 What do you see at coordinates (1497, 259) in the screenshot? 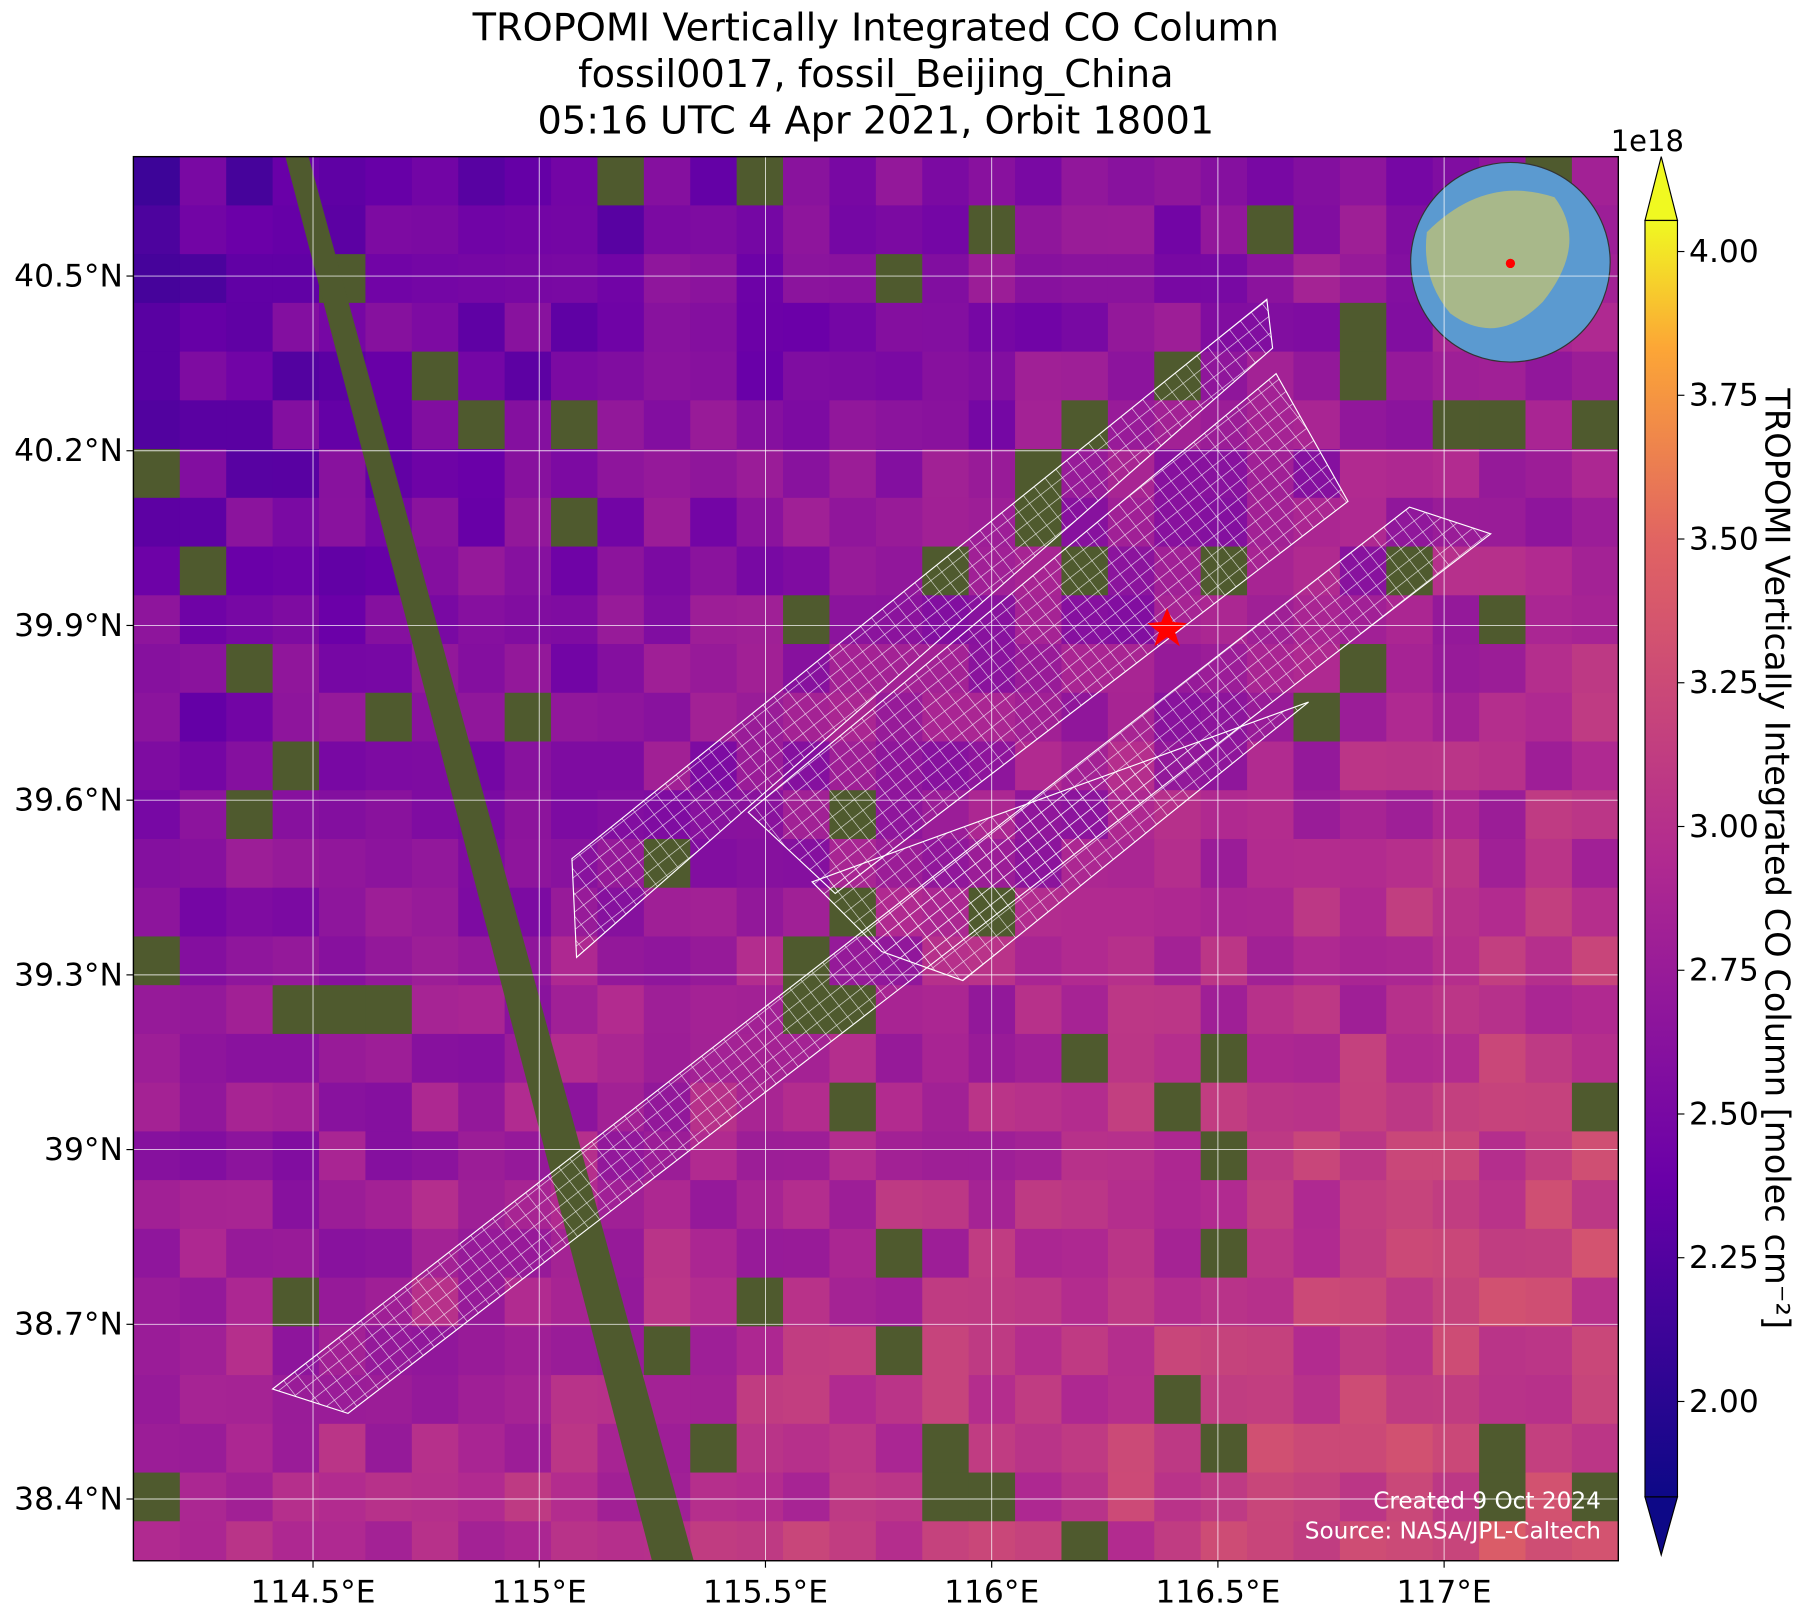
I see `globe-land` at bounding box center [1497, 259].